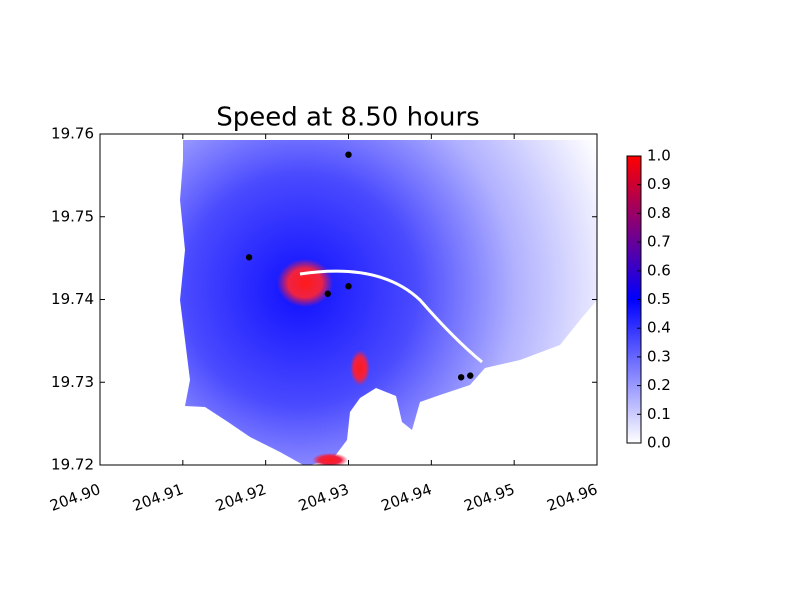 This screenshot has width=800, height=604. Describe the element at coordinates (659, 156) in the screenshot. I see `colorbar-tick-label: 1.0` at that location.